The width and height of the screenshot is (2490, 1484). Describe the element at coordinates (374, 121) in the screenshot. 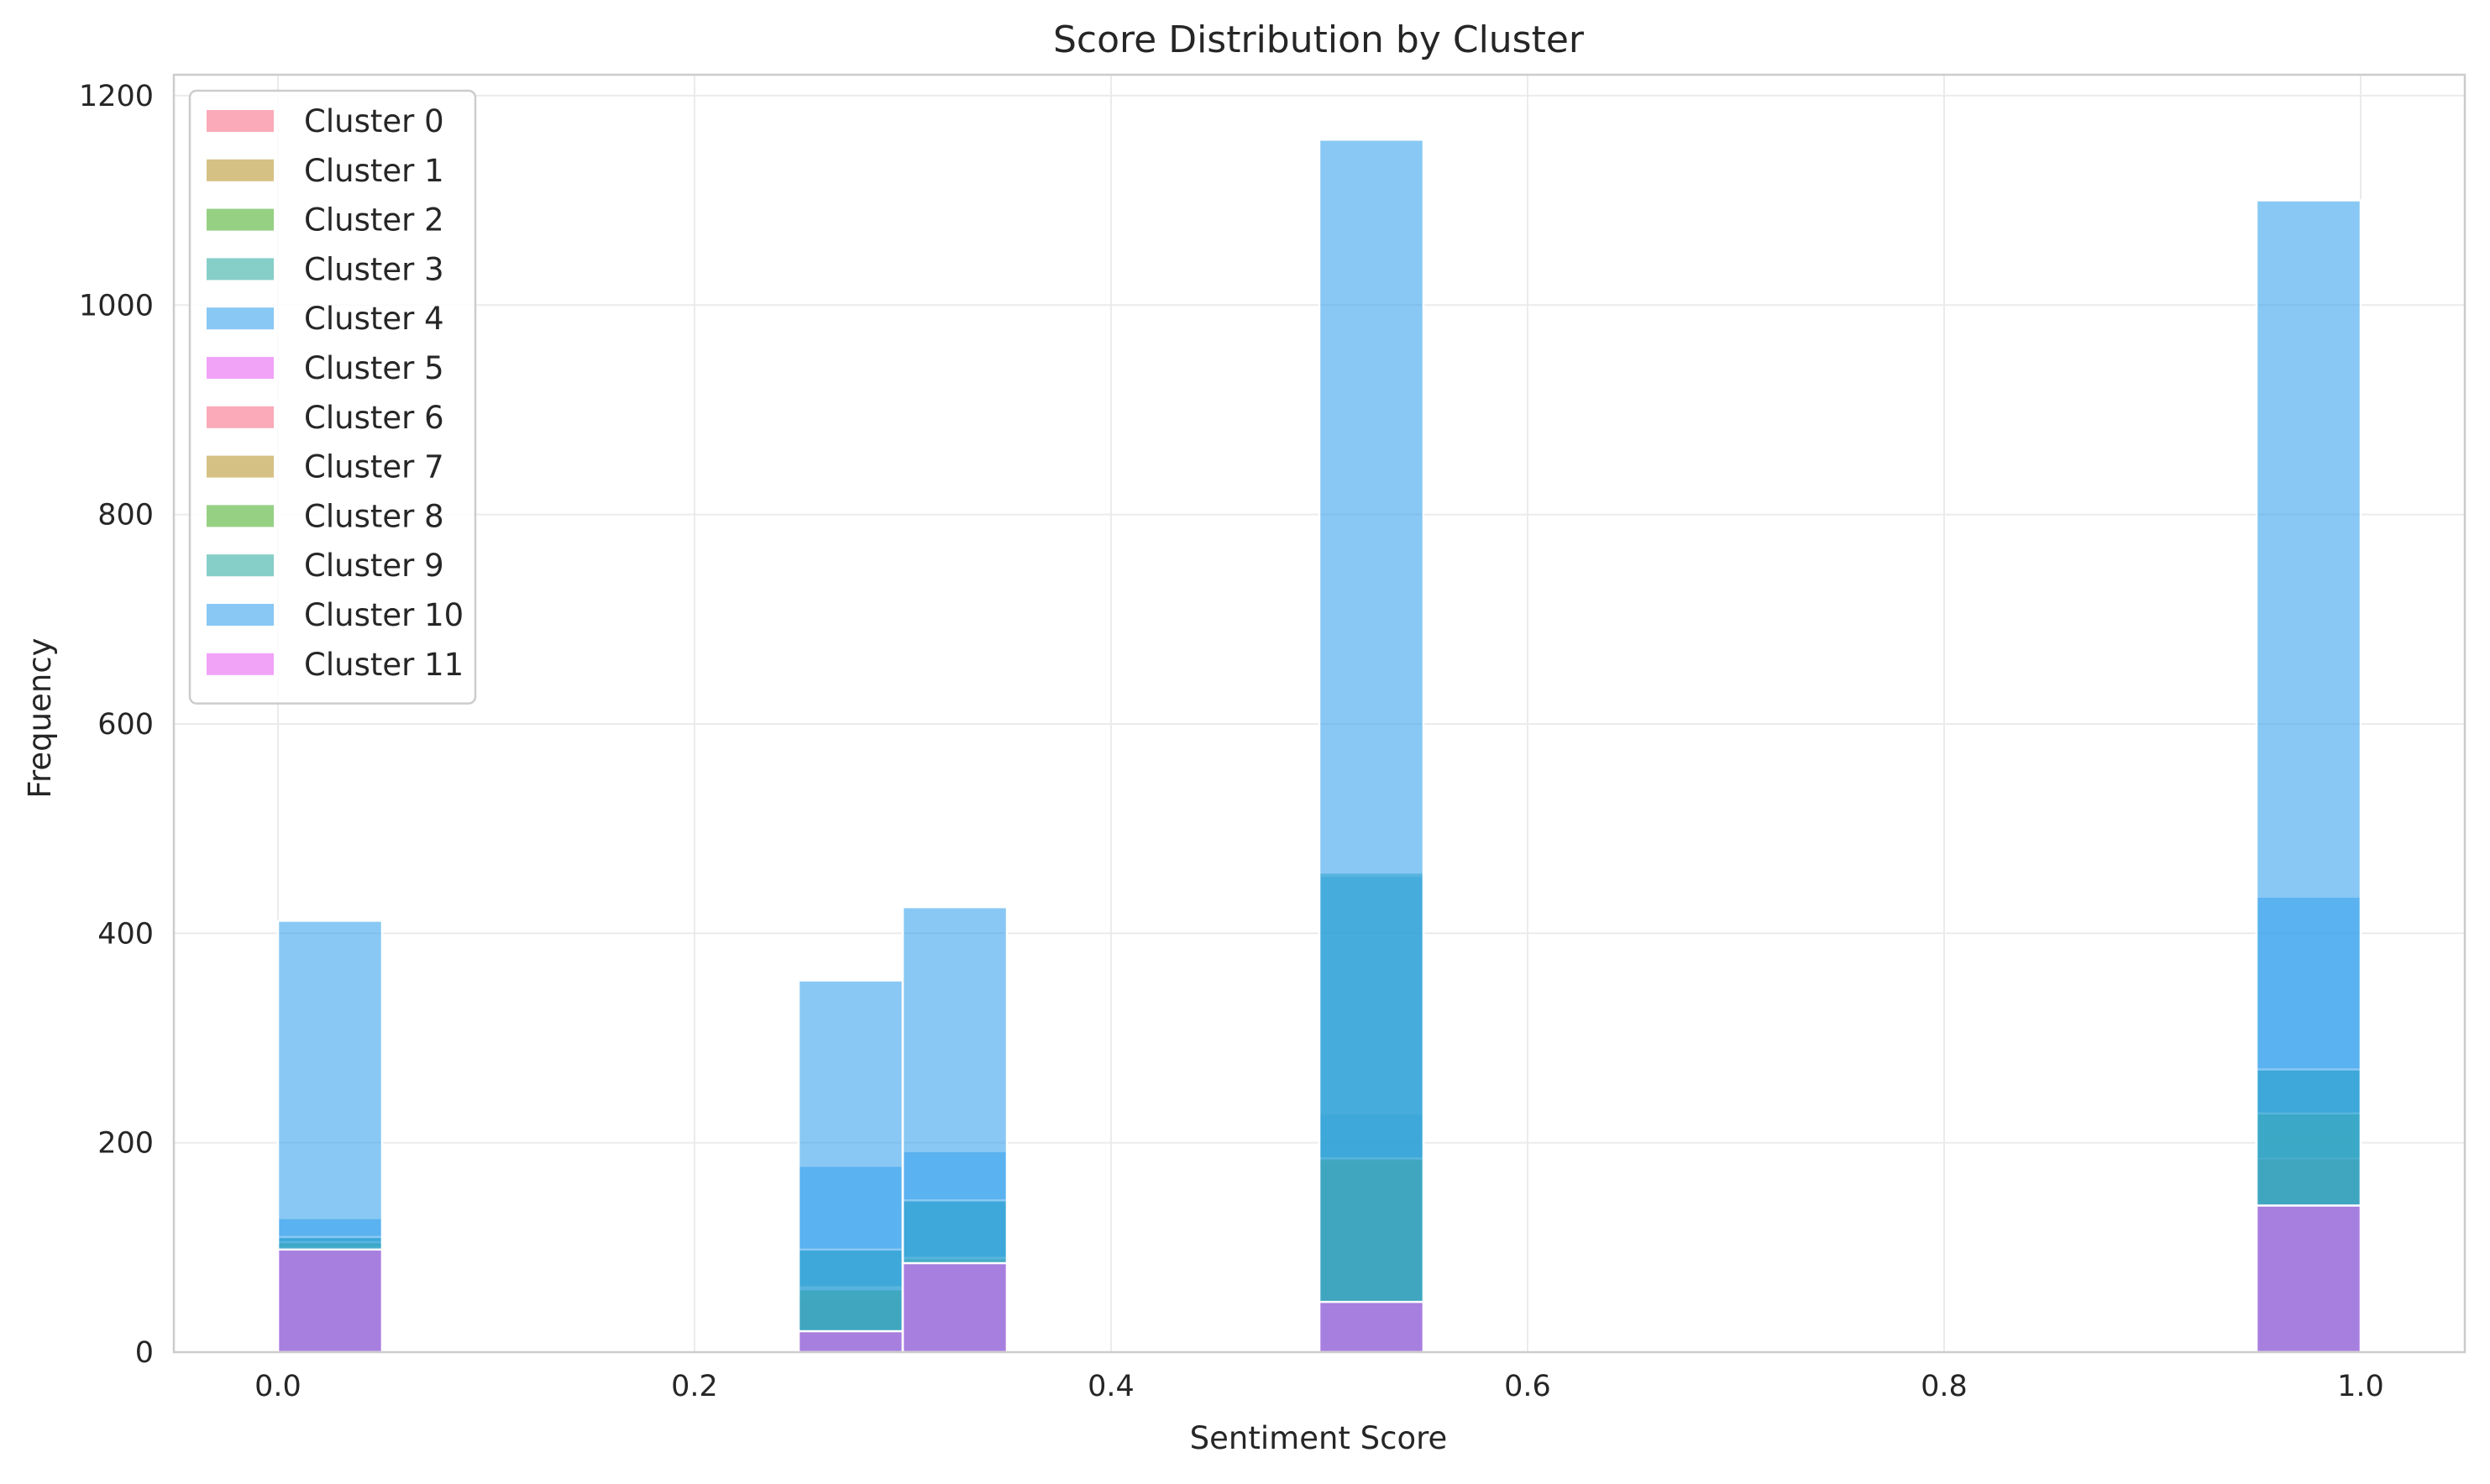

I see `legend-label: Cluster 0` at that location.